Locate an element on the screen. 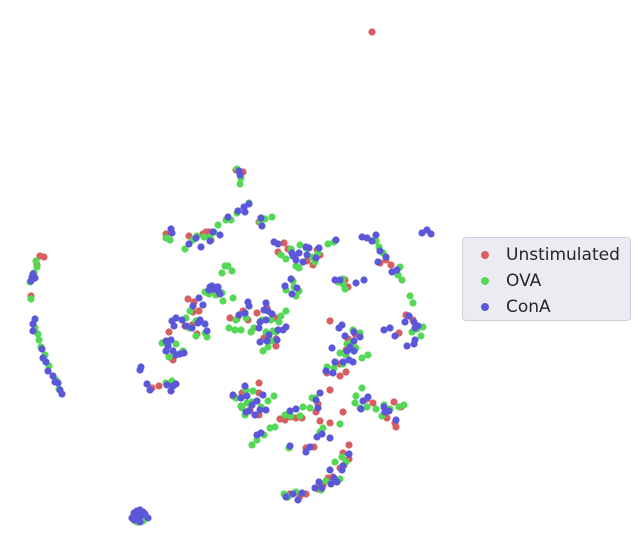 This screenshot has width=638, height=558. legend-item-unstimulated: Unstimulated is located at coordinates (546, 255).